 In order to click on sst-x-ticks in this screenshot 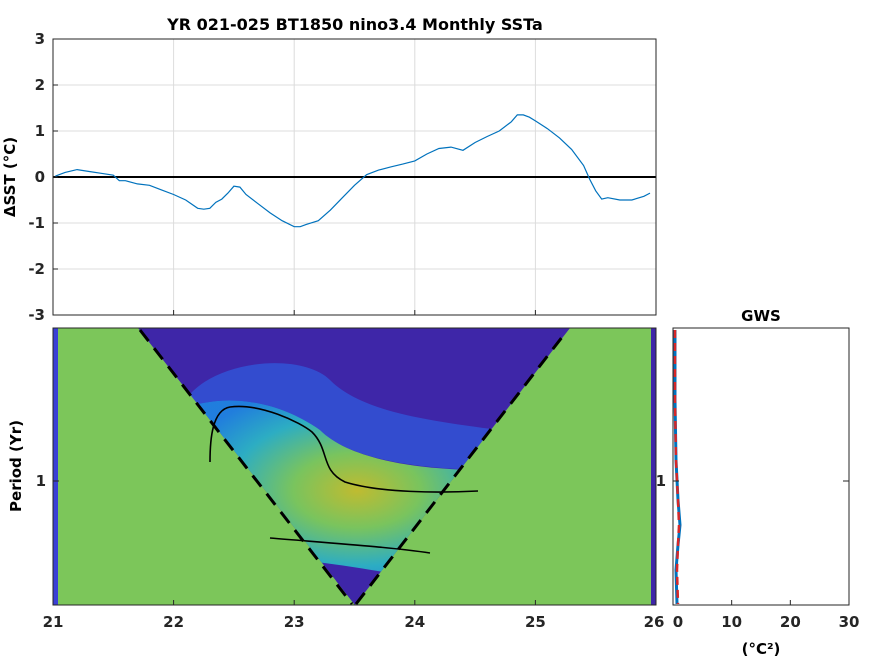, I will do `click(354, 312)`.